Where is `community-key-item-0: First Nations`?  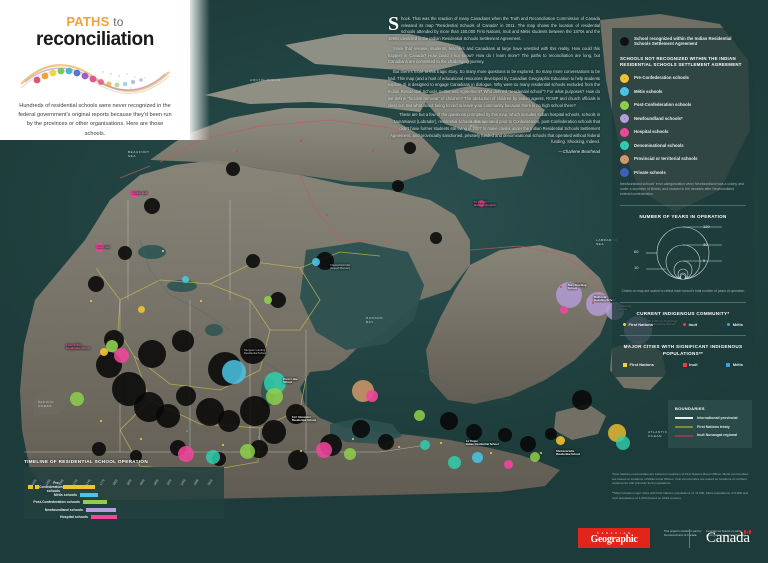
community-key-item-0: First Nations is located at coordinates (638, 324).